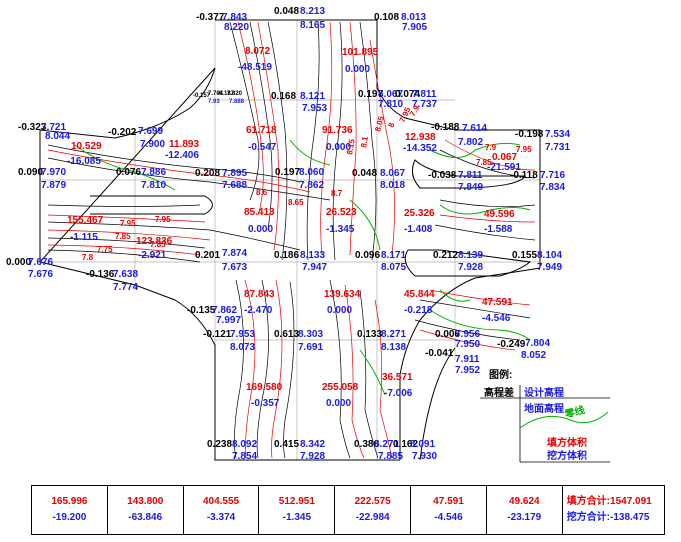  Describe the element at coordinates (57, 136) in the screenshot. I see `elevation-label: 8.044` at that location.